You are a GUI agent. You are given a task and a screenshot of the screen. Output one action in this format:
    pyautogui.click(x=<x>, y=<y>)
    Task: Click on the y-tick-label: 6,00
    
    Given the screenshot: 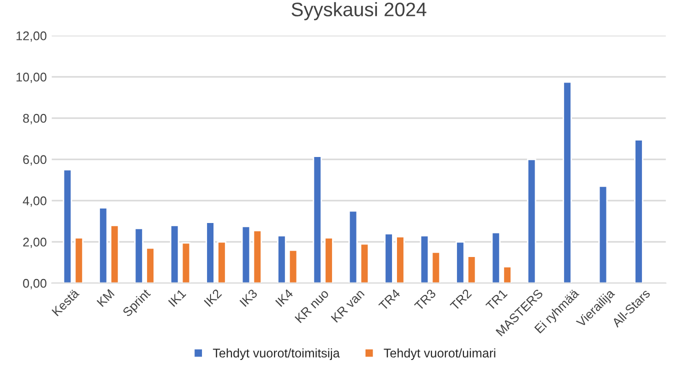 What is the action you would take?
    pyautogui.click(x=34, y=160)
    